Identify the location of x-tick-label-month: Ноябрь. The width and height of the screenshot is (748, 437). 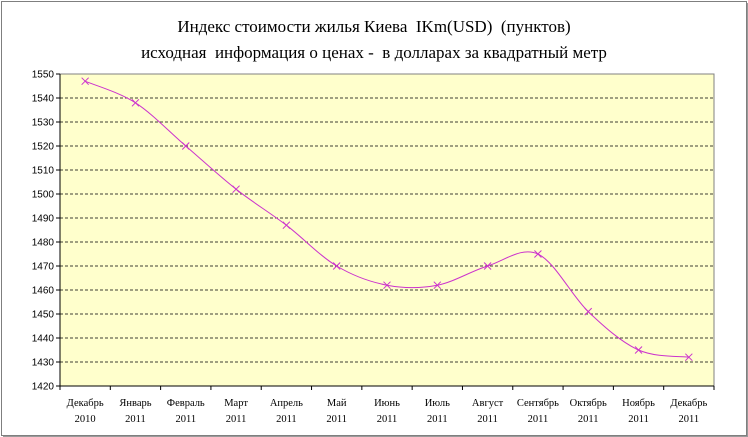
(638, 403).